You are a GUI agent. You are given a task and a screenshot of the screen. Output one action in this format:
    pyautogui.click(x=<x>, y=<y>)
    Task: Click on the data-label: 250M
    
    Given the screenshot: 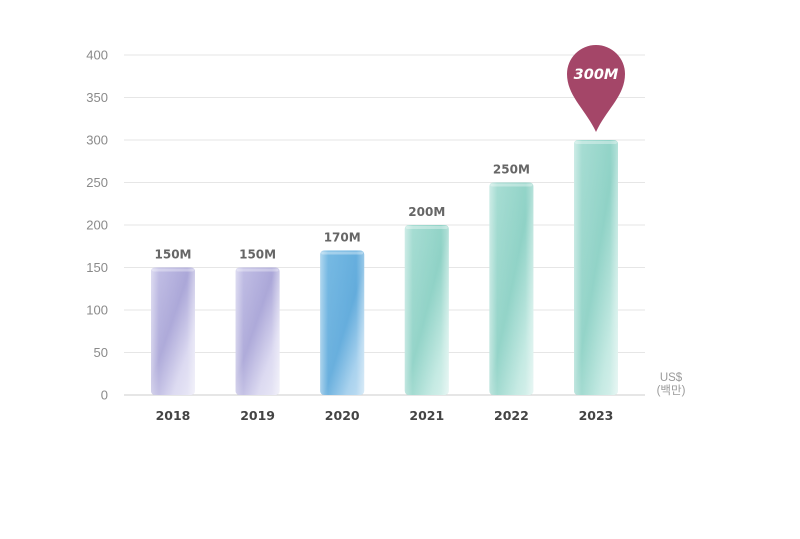 What is the action you would take?
    pyautogui.click(x=511, y=170)
    